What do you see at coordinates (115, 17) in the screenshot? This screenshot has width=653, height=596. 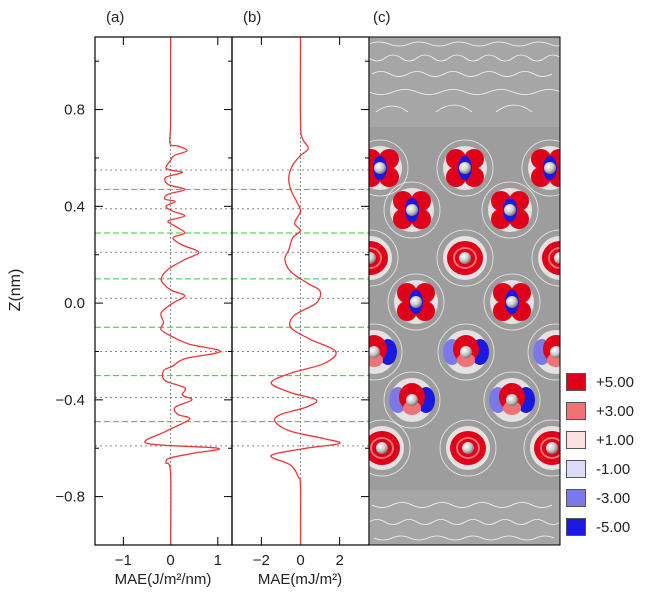 I see `panel-a-label: (a)` at bounding box center [115, 17].